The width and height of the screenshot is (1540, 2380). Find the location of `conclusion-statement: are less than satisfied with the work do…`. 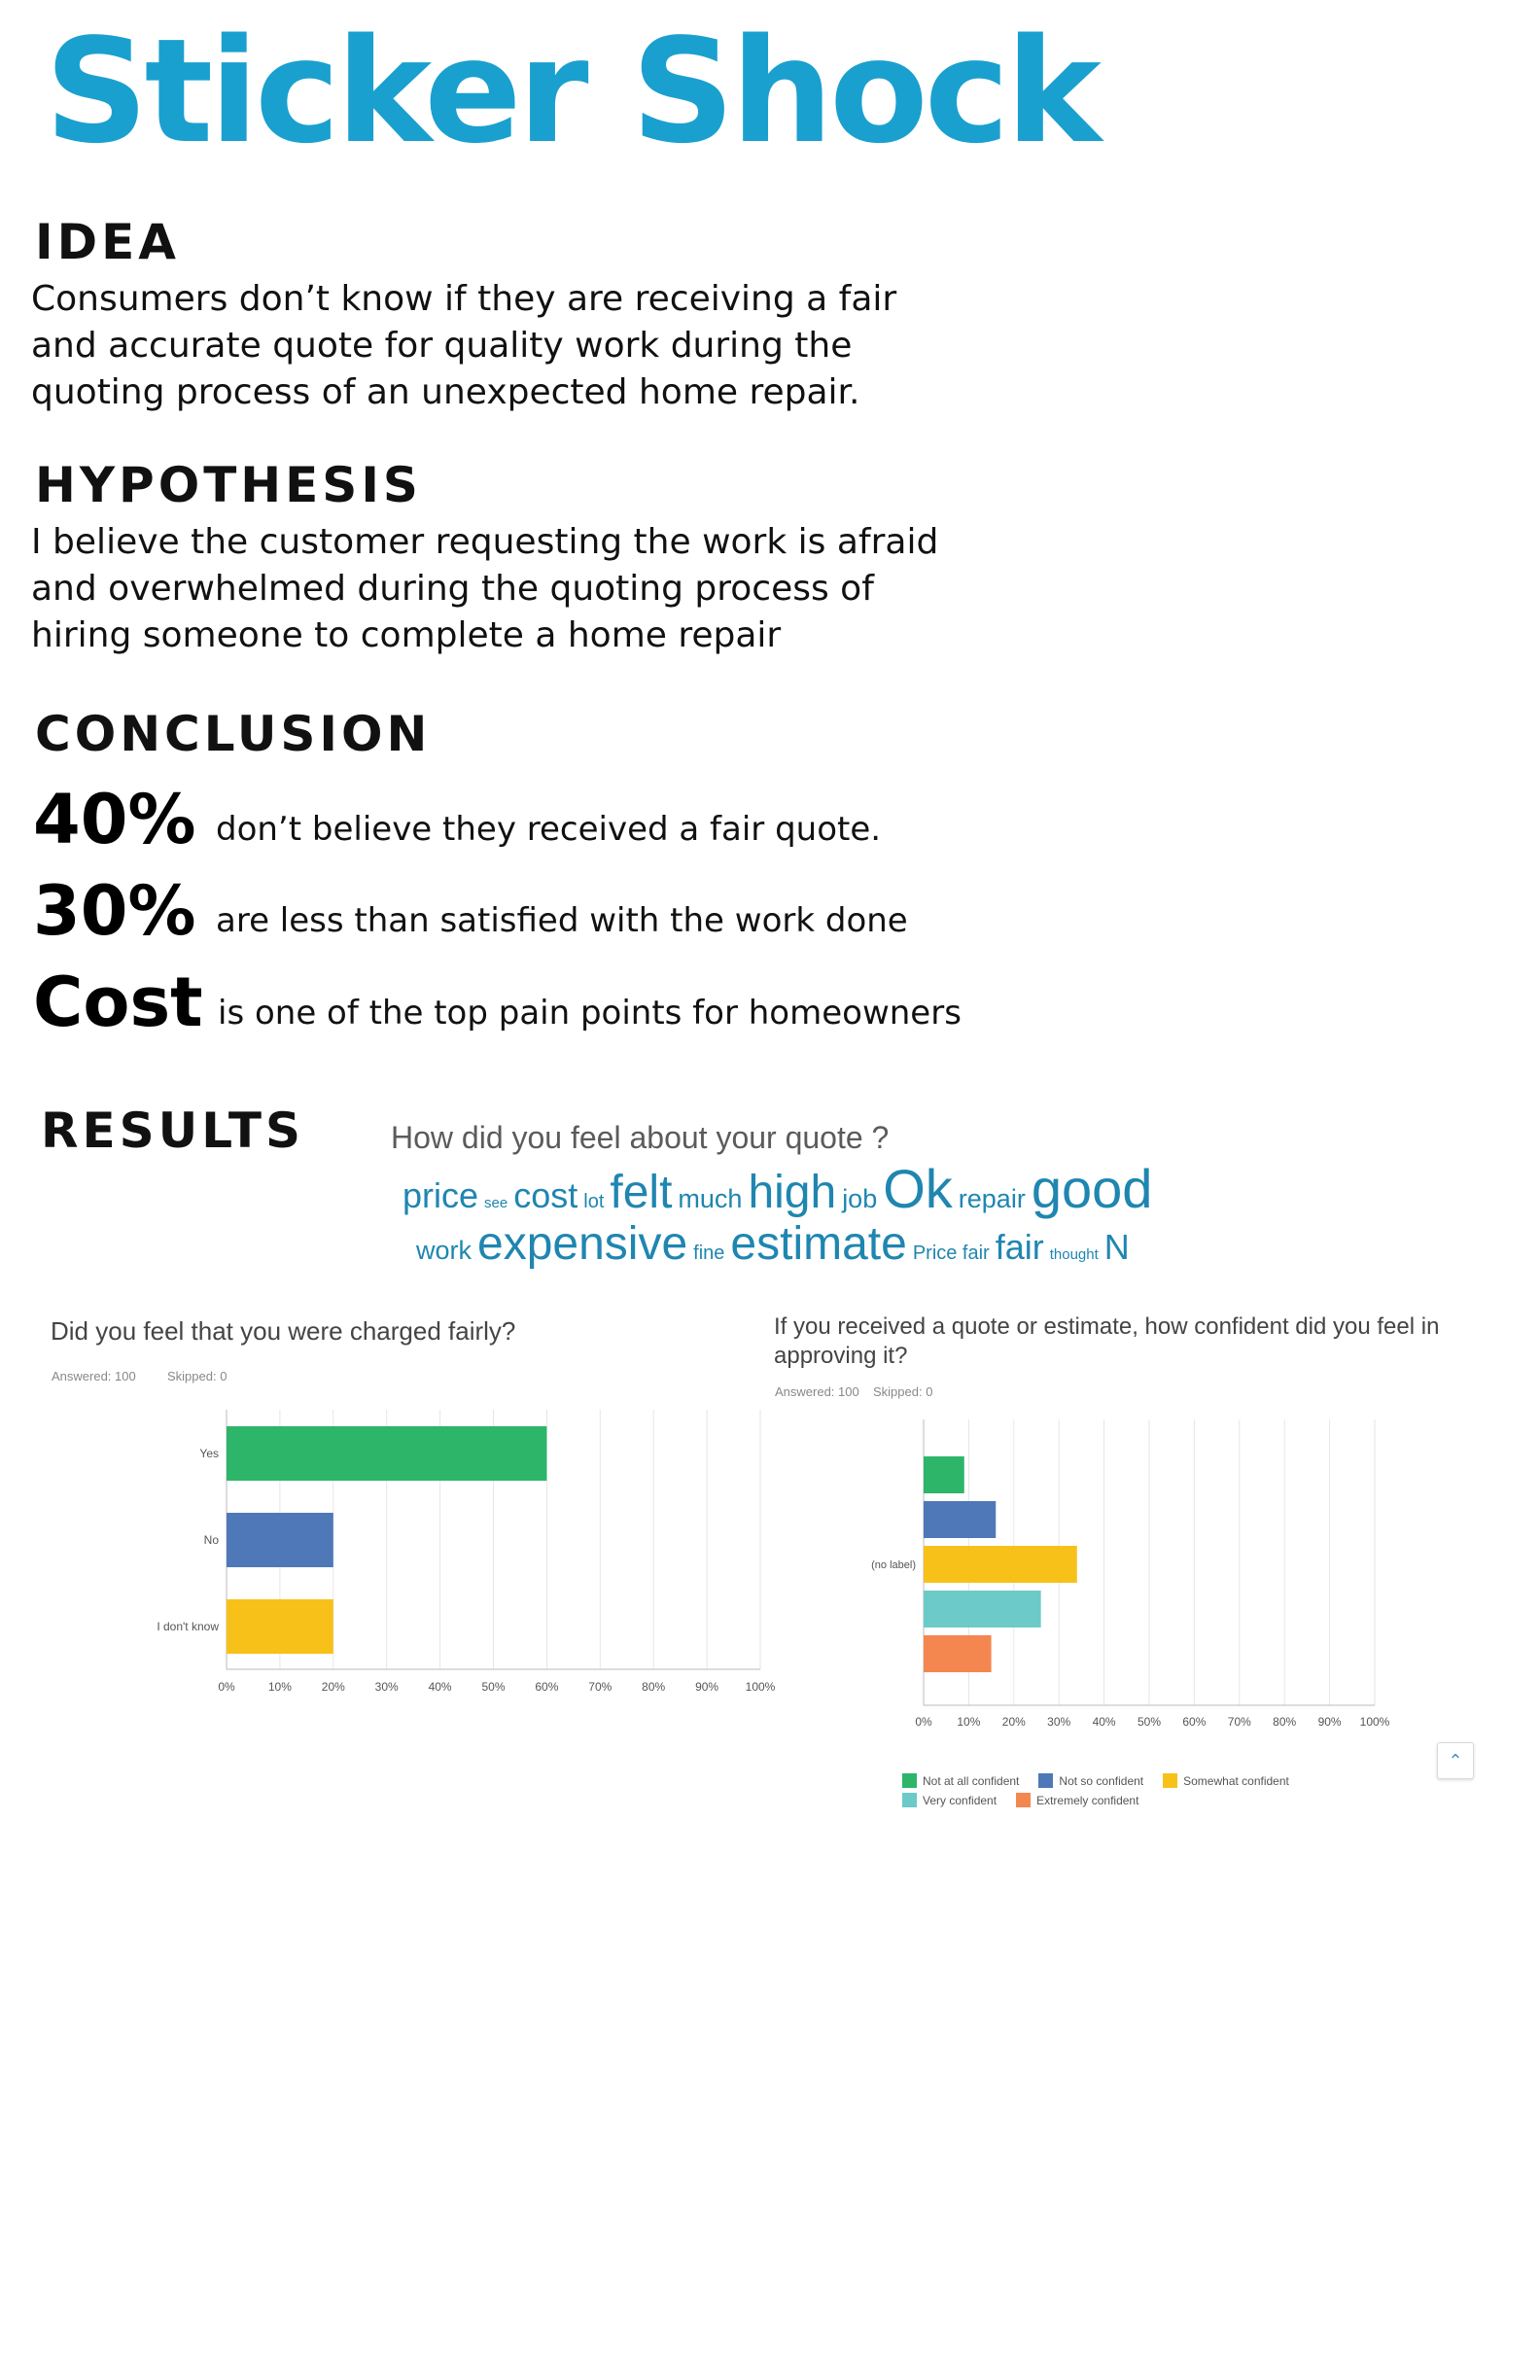

conclusion-statement: are less than satisfied with the work do… is located at coordinates (562, 920).